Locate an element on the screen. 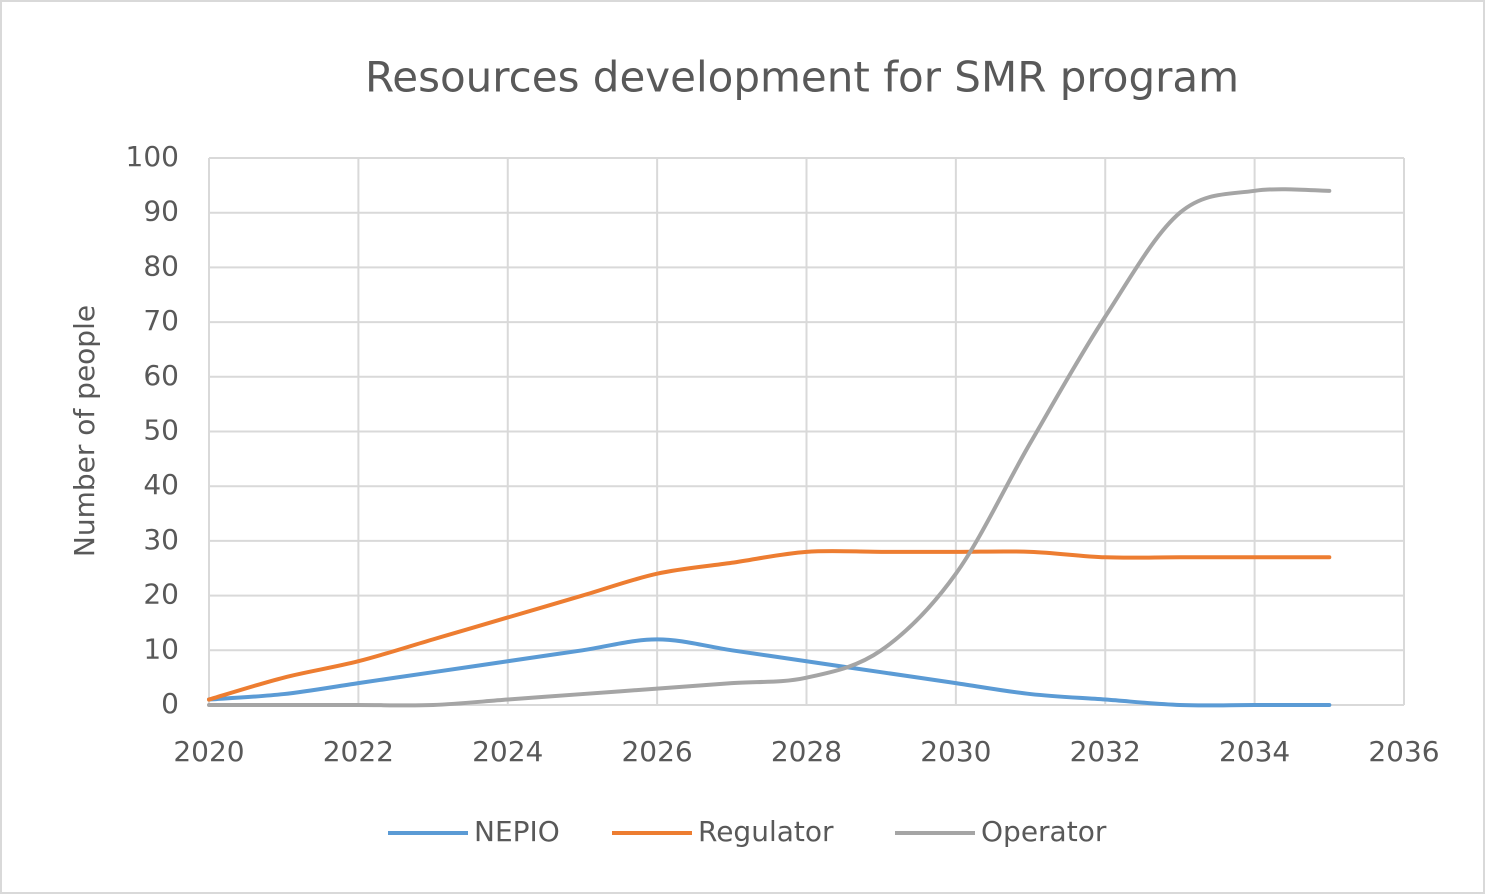 The height and width of the screenshot is (894, 1485). y-tick-label: 30 is located at coordinates (161, 539).